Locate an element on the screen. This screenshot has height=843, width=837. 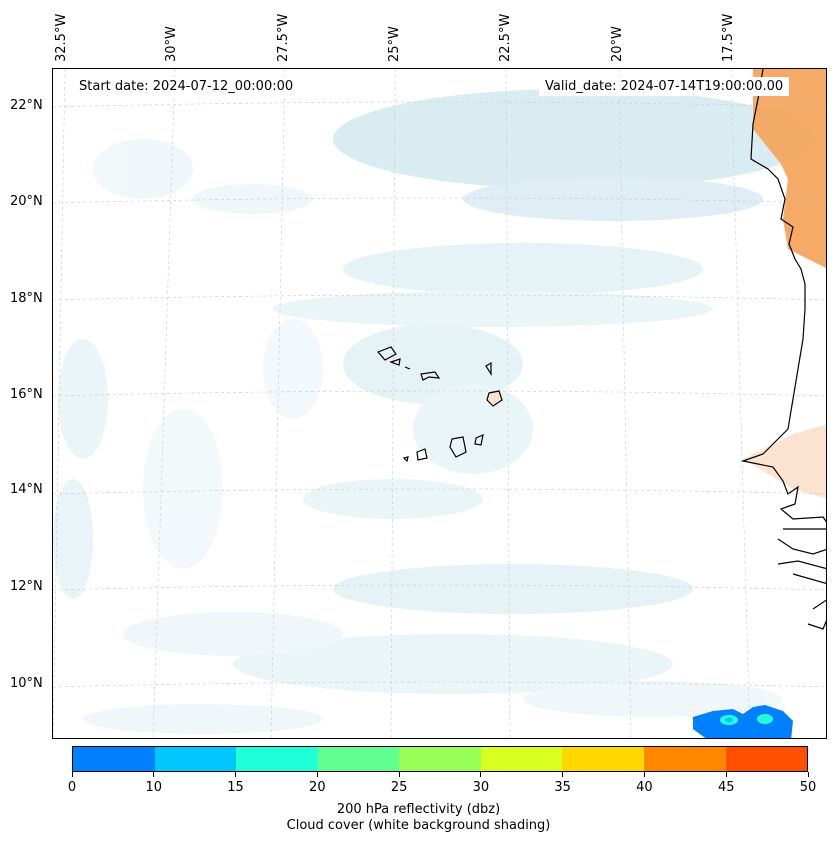
colorbar-tick-label: 50 is located at coordinates (808, 787).